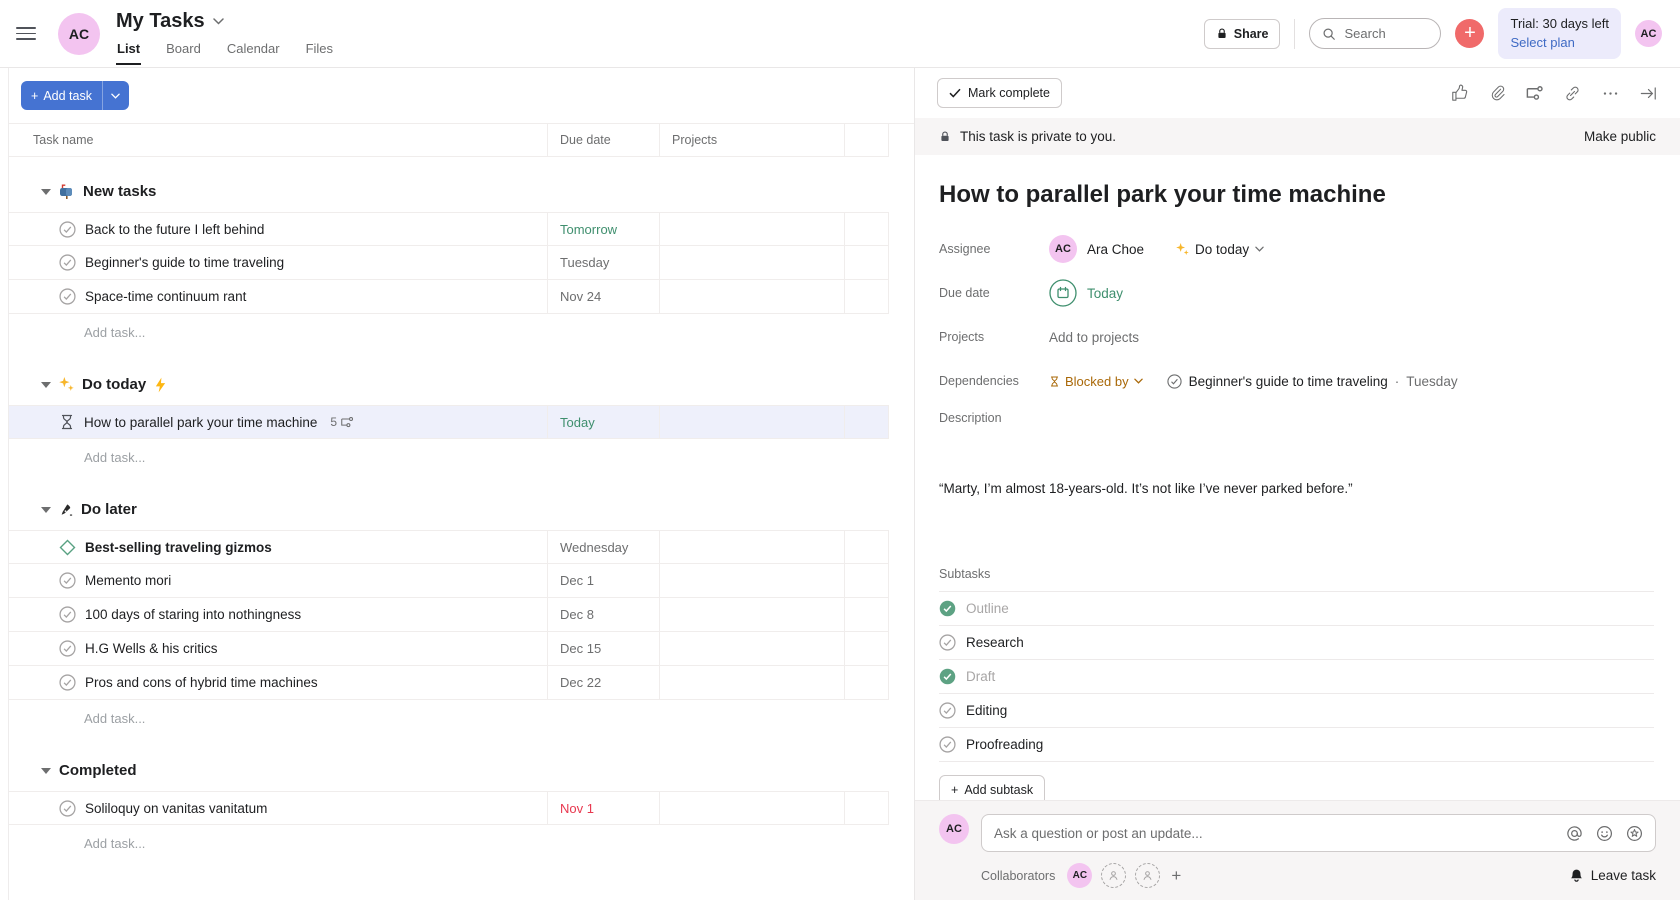  Describe the element at coordinates (1470, 33) in the screenshot. I see `create-button: +` at that location.